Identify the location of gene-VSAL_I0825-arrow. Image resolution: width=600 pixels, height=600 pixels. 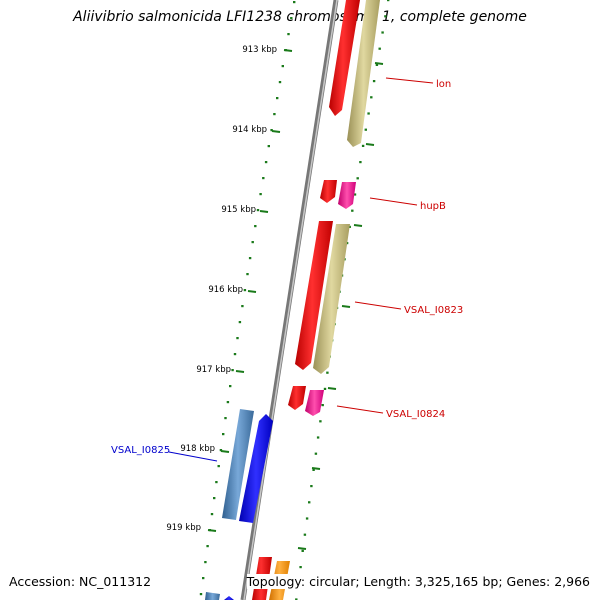
(256, 468).